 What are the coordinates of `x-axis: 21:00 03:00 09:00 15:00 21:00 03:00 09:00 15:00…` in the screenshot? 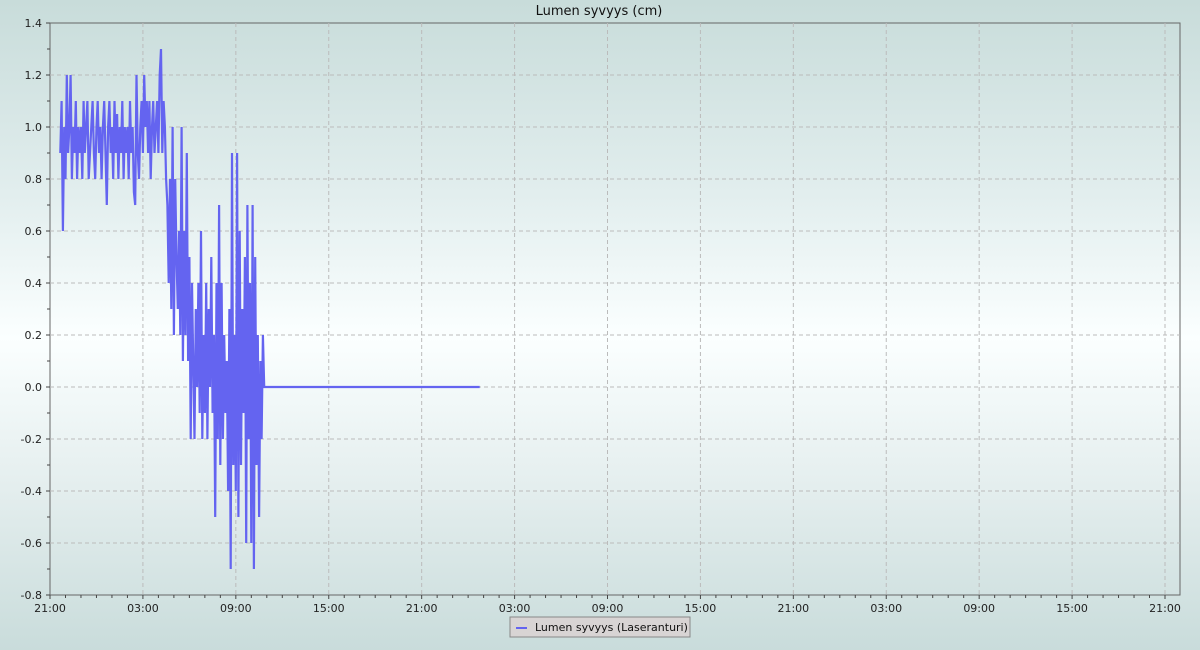 It's located at (607, 605).